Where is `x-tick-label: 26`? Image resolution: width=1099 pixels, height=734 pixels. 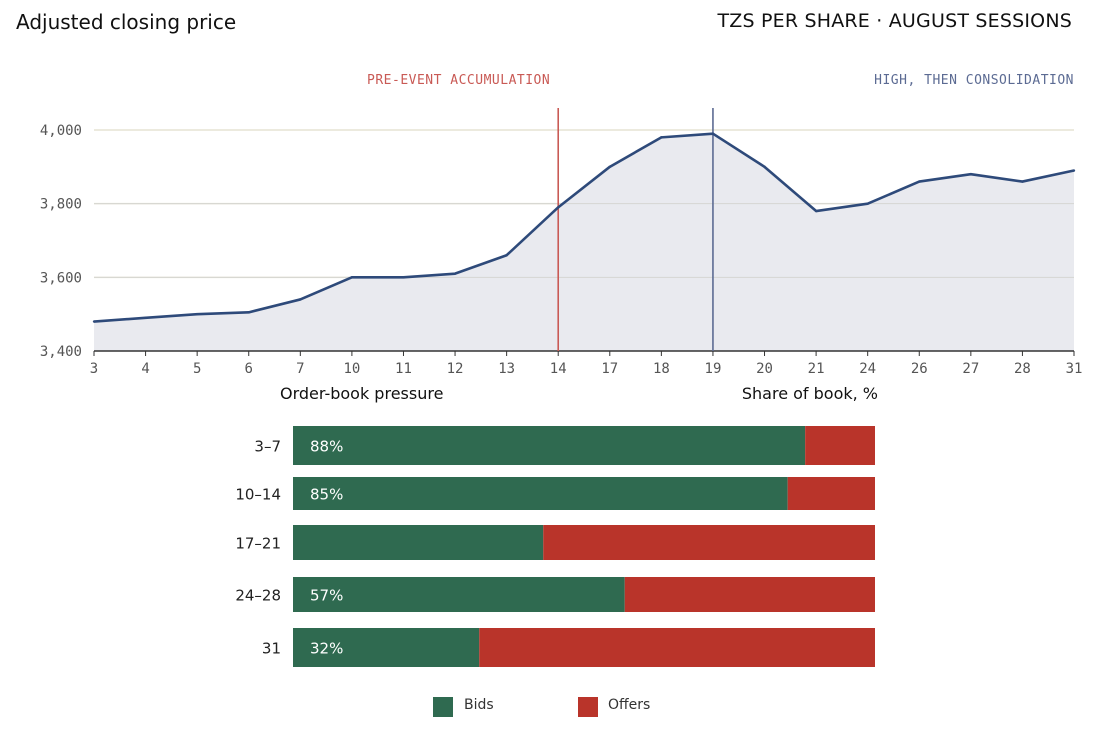
x-tick-label: 26 is located at coordinates (919, 369).